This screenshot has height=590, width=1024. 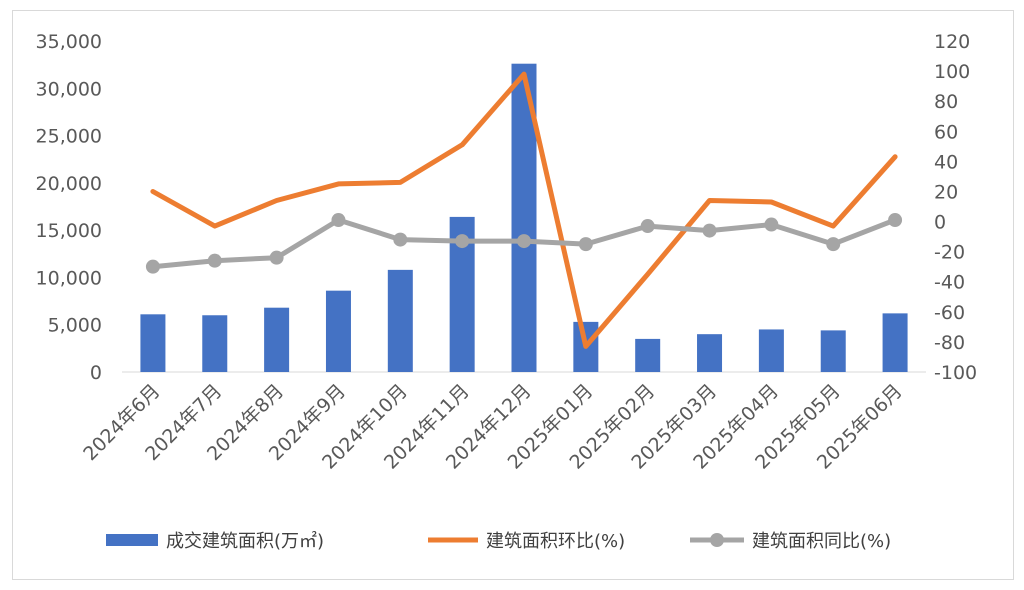 What do you see at coordinates (949, 283) in the screenshot?
I see `right-tick-label: -40` at bounding box center [949, 283].